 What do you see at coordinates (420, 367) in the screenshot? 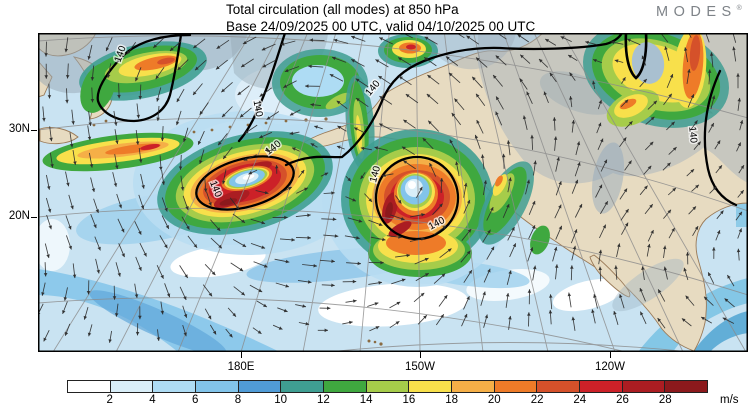
I see `lon-axis-label: 150W` at bounding box center [420, 367].